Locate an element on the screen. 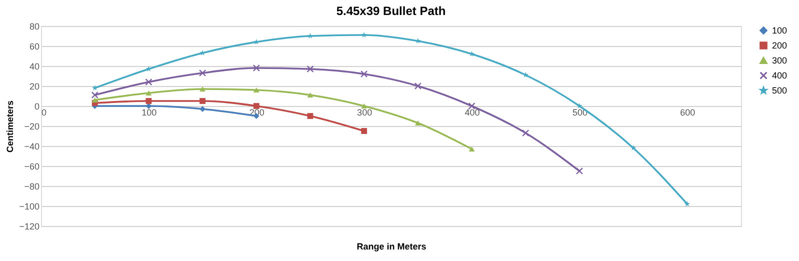 The width and height of the screenshot is (799, 261). legend-label: 200 is located at coordinates (780, 45).